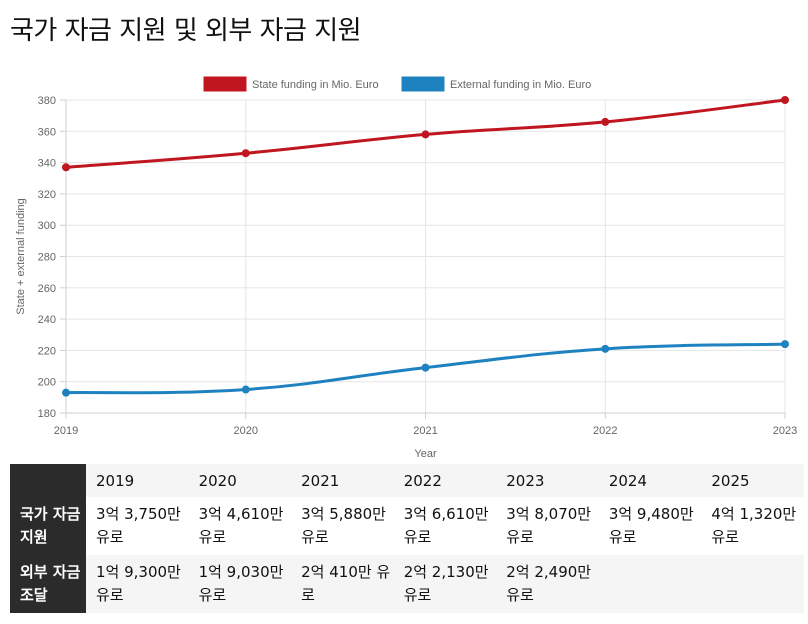  What do you see at coordinates (47, 320) in the screenshot?
I see `y-tick-label: 240` at bounding box center [47, 320].